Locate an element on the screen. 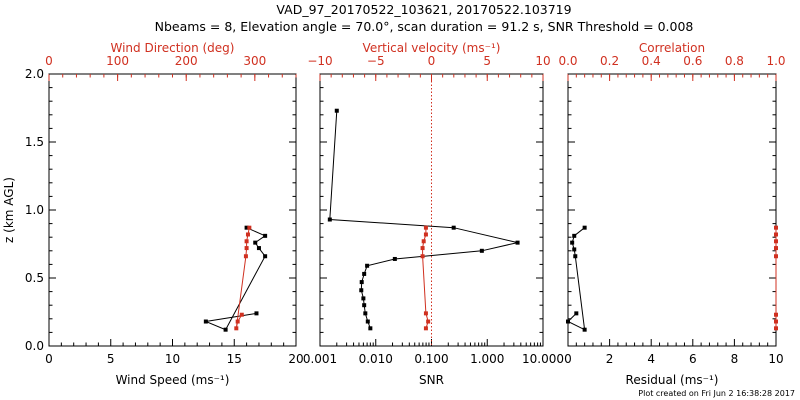  panel3-bottom-tick-label: 6 is located at coordinates (693, 359).